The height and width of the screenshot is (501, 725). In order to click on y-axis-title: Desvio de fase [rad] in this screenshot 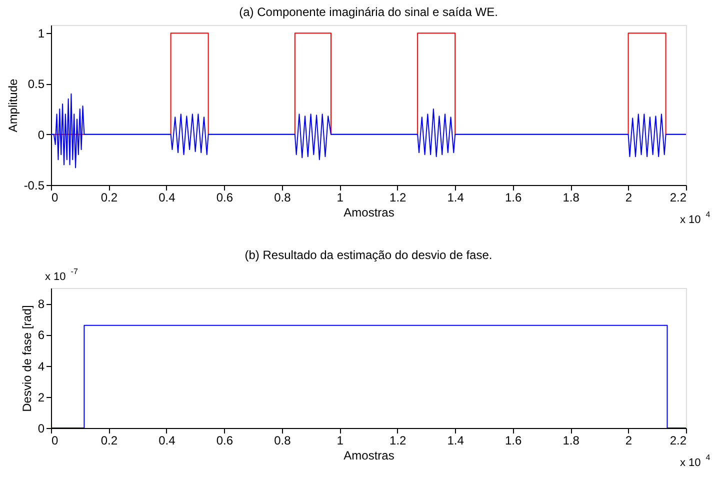, I will do `click(27, 358)`.